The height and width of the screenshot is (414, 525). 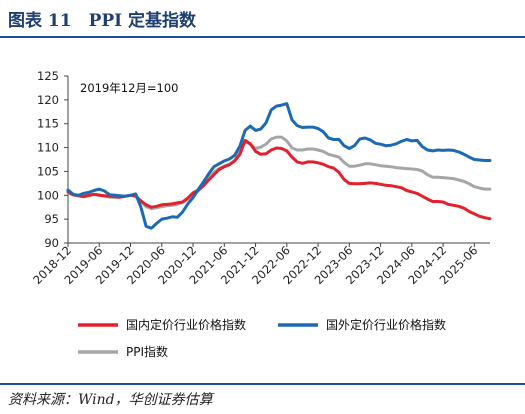 What do you see at coordinates (386, 324) in the screenshot?
I see `legend-label: 国外定价行业价格指数` at bounding box center [386, 324].